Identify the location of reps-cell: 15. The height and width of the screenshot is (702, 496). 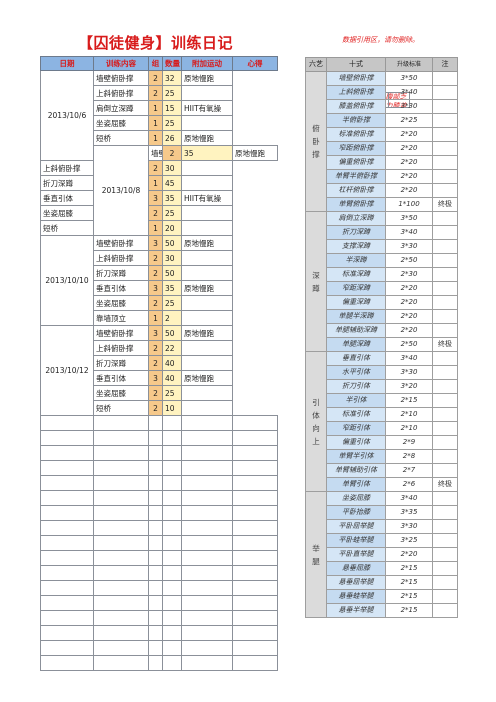
(172, 108).